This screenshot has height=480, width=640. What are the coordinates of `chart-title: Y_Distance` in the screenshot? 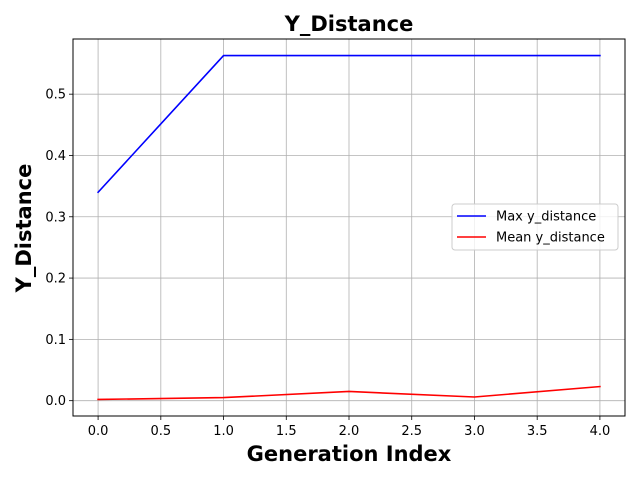 It's located at (349, 24).